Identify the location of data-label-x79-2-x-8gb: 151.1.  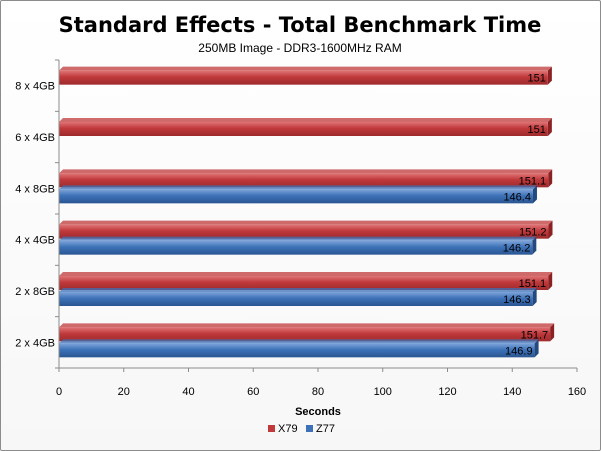
(533, 284).